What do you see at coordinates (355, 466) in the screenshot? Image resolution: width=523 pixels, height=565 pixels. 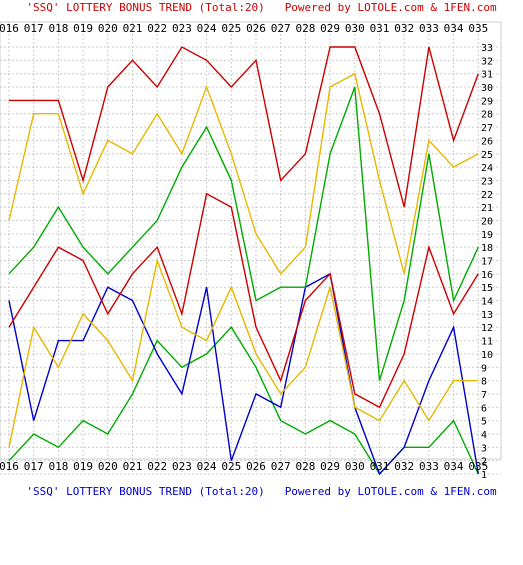 I see `x-tick-label-bottom: 030` at bounding box center [355, 466].